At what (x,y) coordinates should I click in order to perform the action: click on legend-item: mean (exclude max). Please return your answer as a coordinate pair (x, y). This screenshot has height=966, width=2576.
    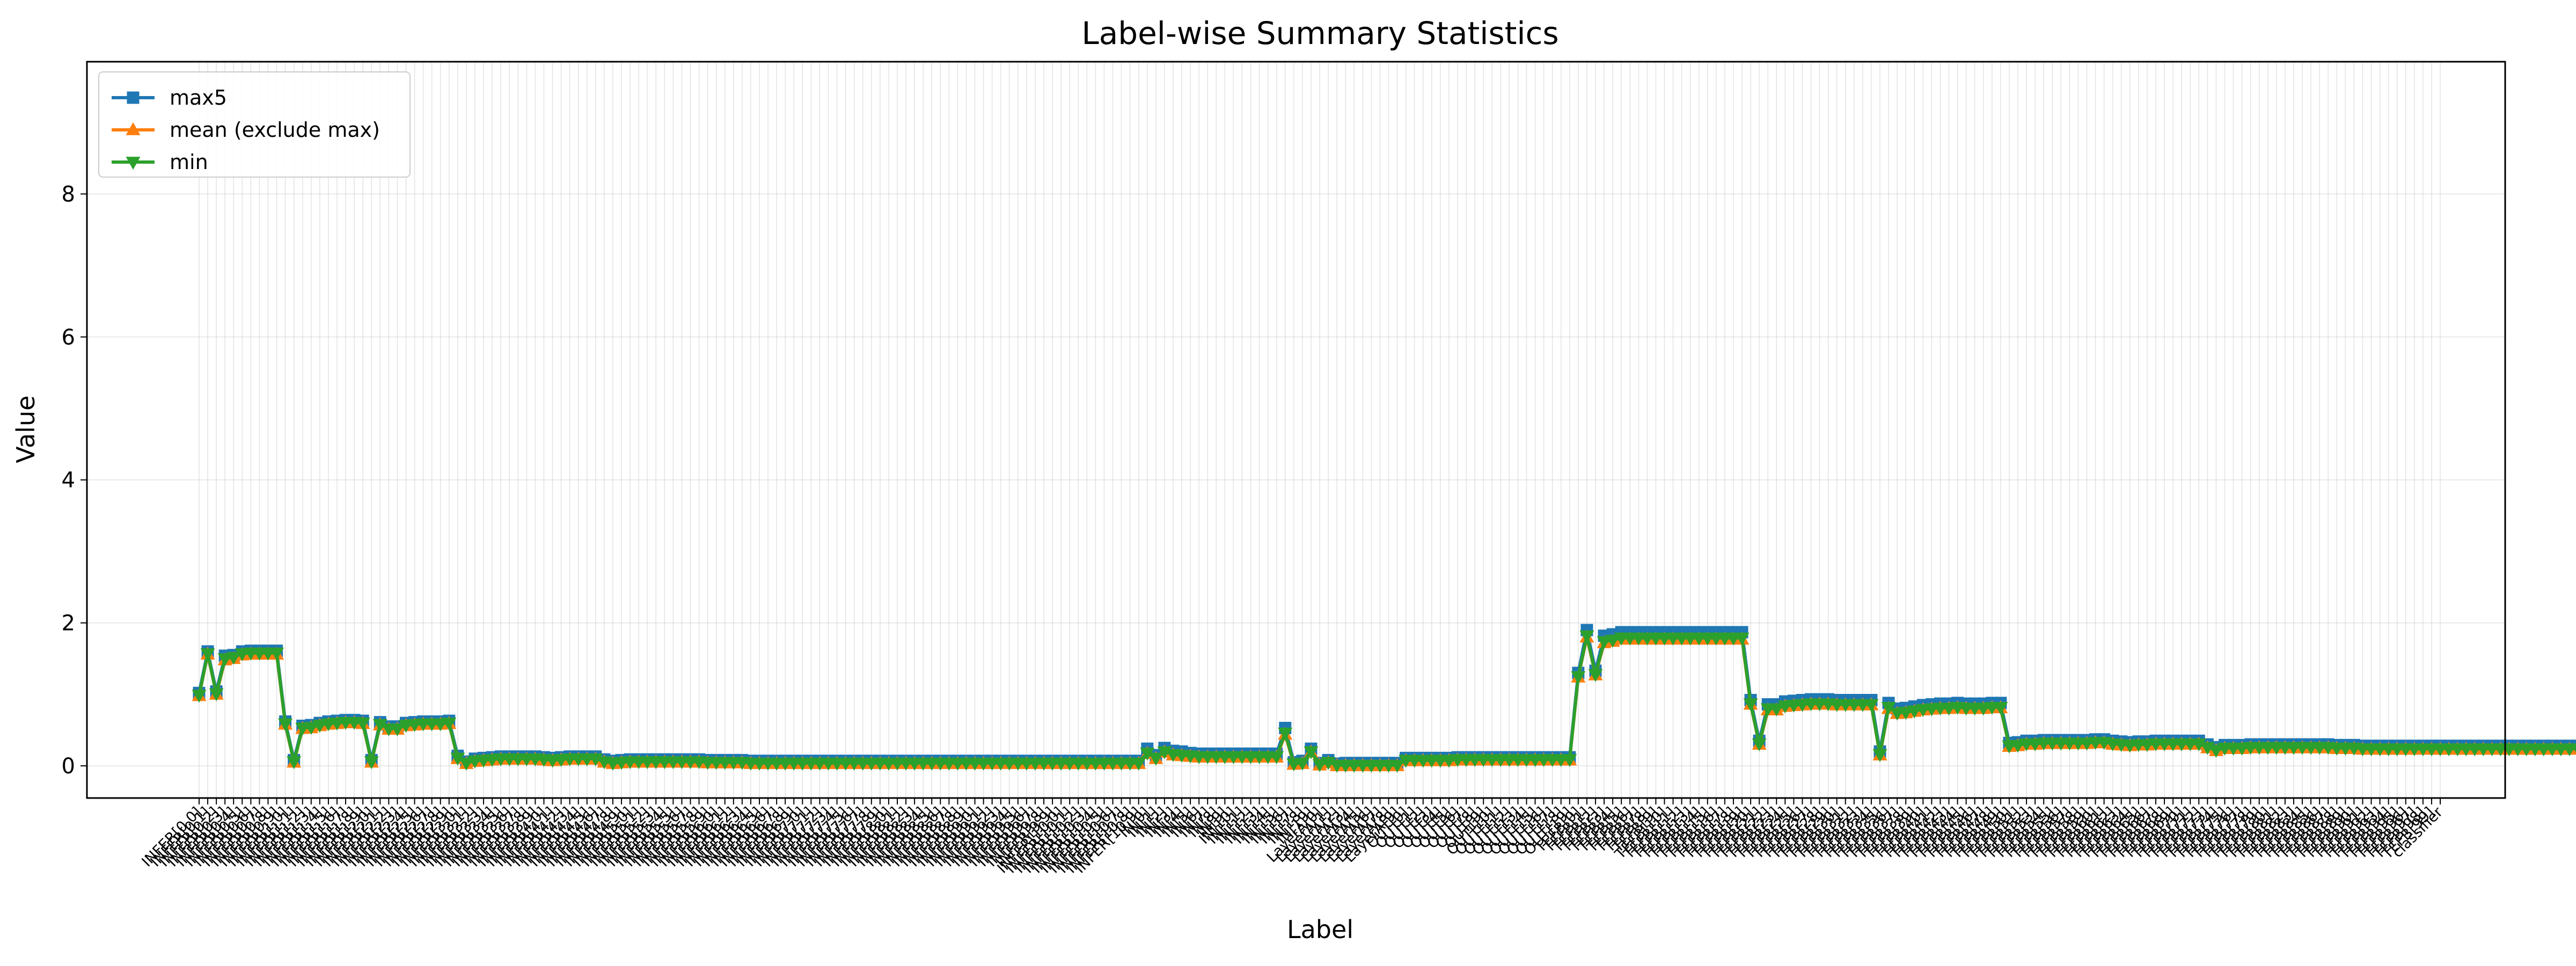
    Looking at the image, I should click on (246, 130).